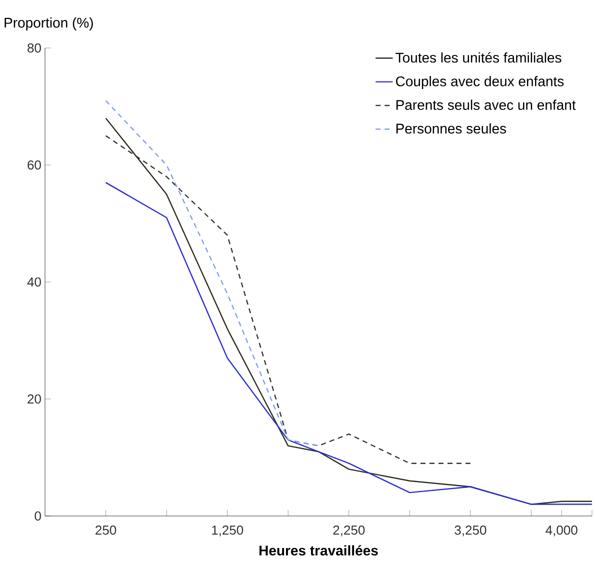  I want to click on legend-label: Personnes seules, so click(451, 128).